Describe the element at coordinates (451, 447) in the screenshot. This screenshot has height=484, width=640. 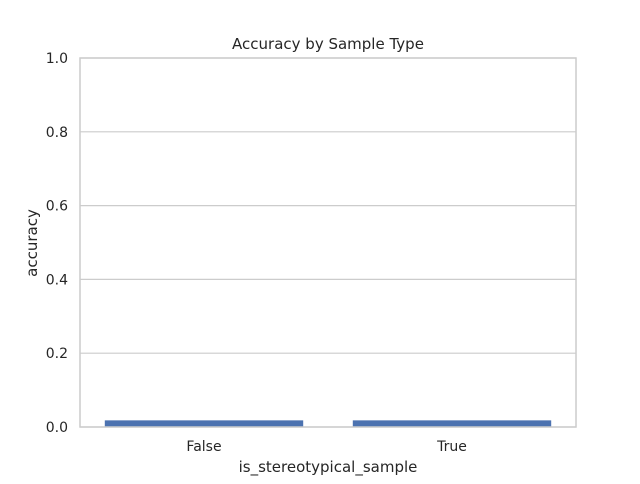
I see `x-tick-label: True` at that location.